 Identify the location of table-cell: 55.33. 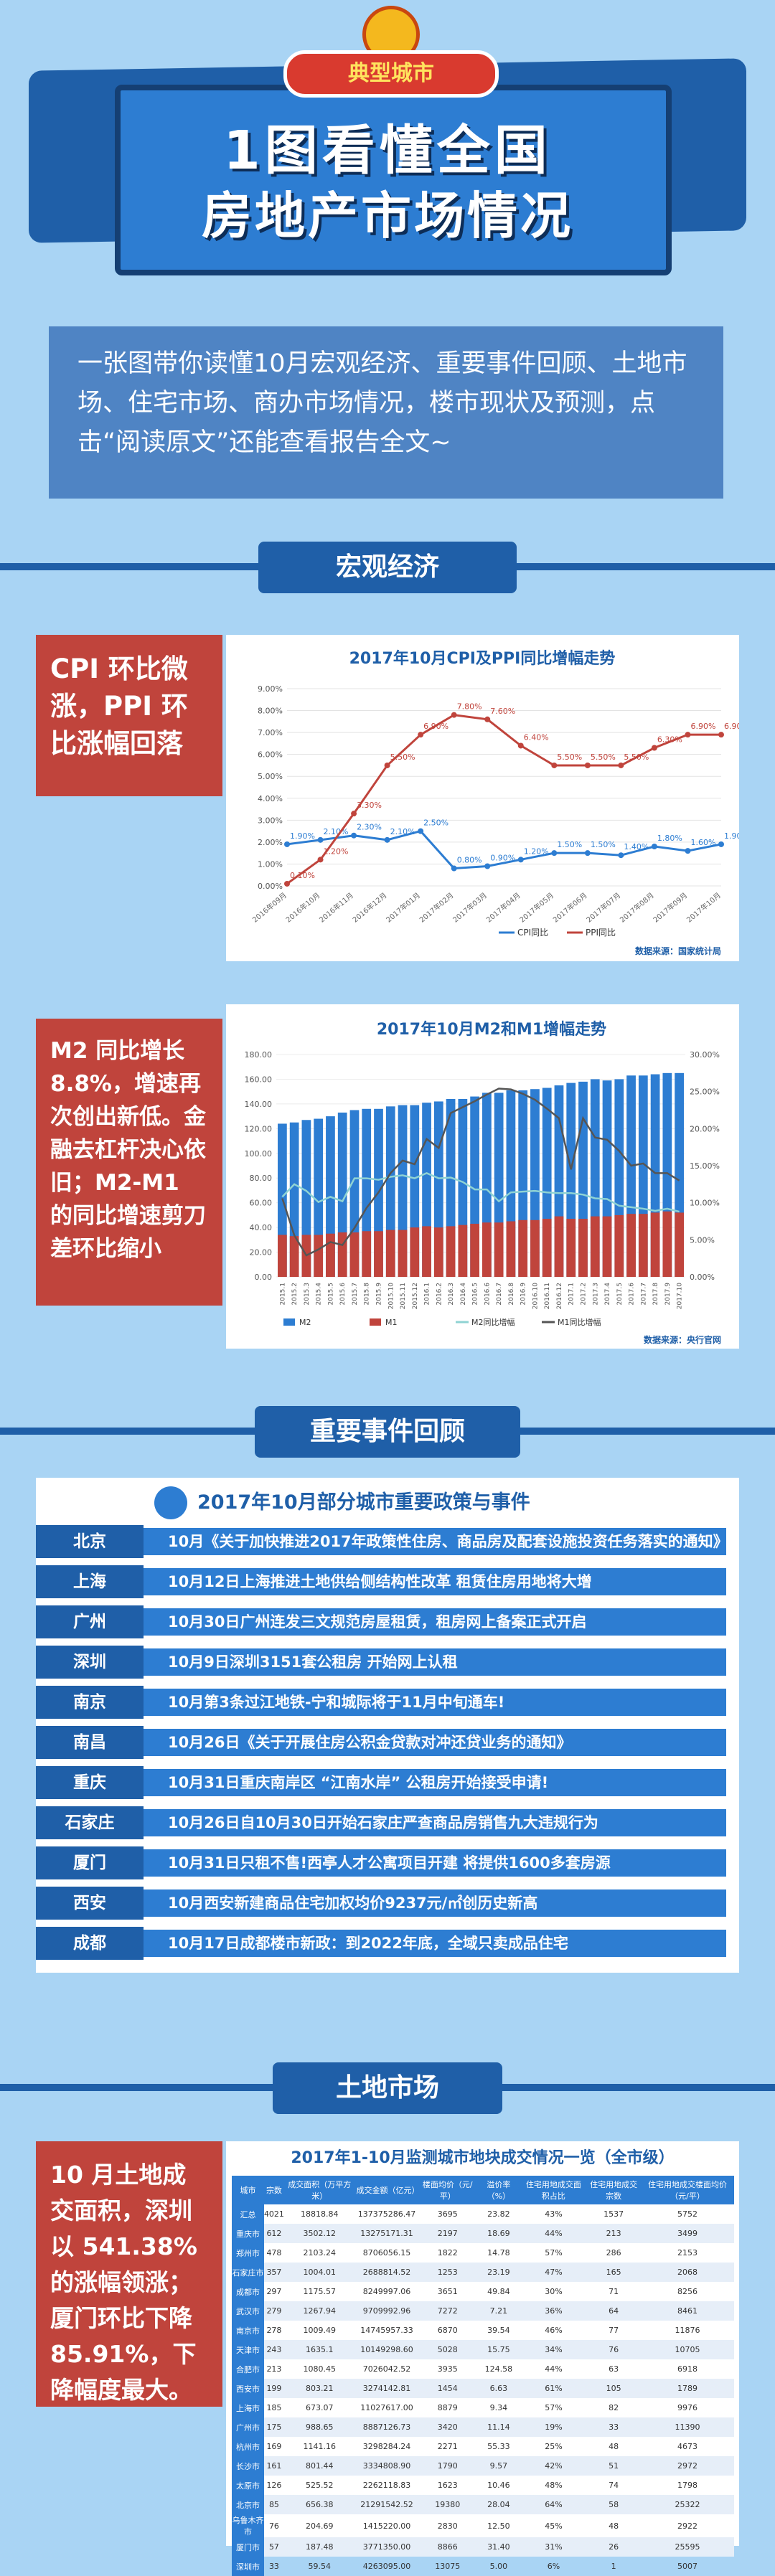
(498, 2446).